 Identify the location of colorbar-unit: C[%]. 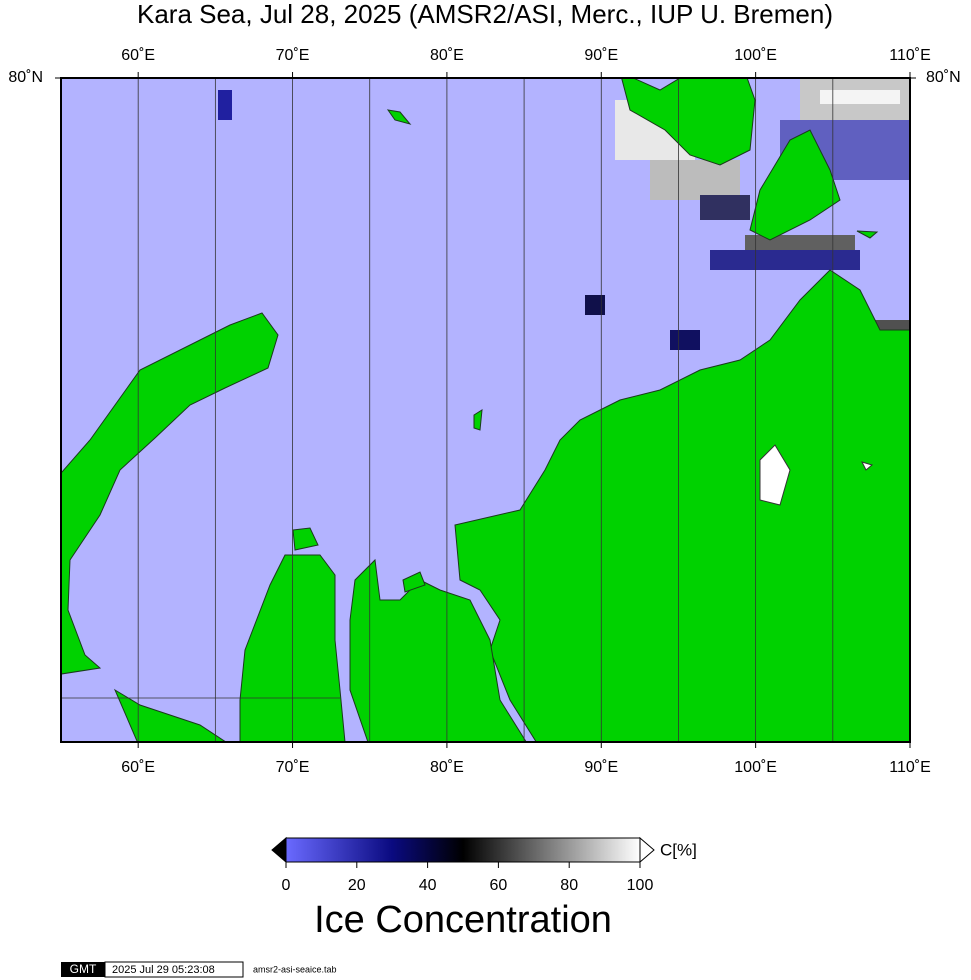
(678, 849).